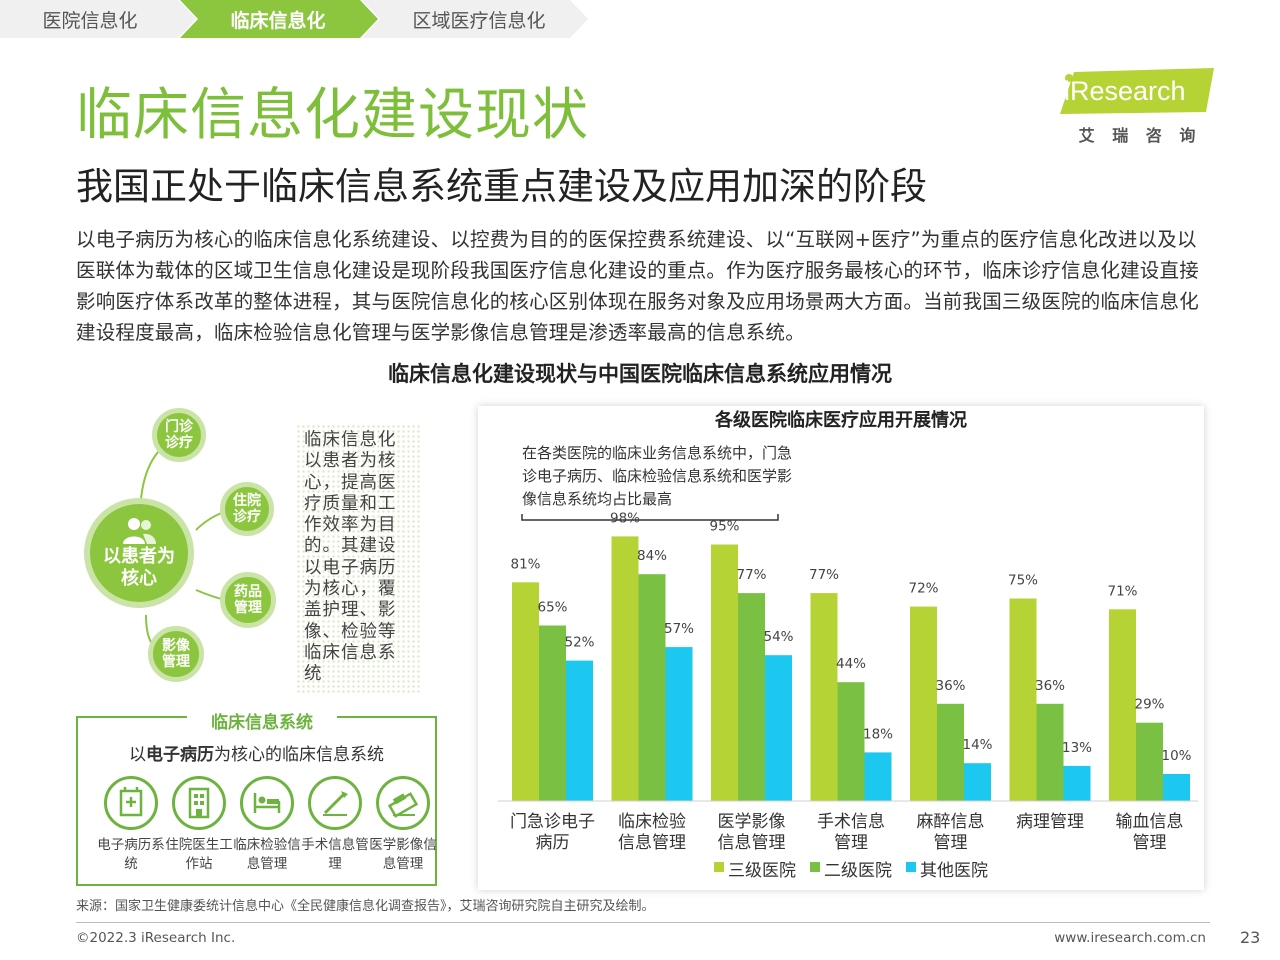  I want to click on sys-label-surgery: 手术信息管理, so click(335, 854).